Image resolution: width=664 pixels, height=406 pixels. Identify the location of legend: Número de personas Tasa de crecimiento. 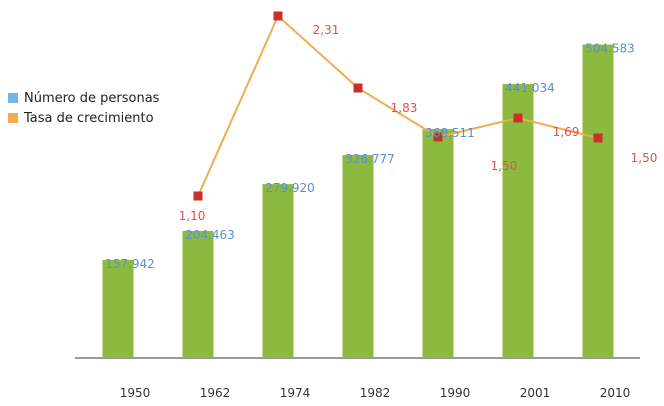
(83, 108).